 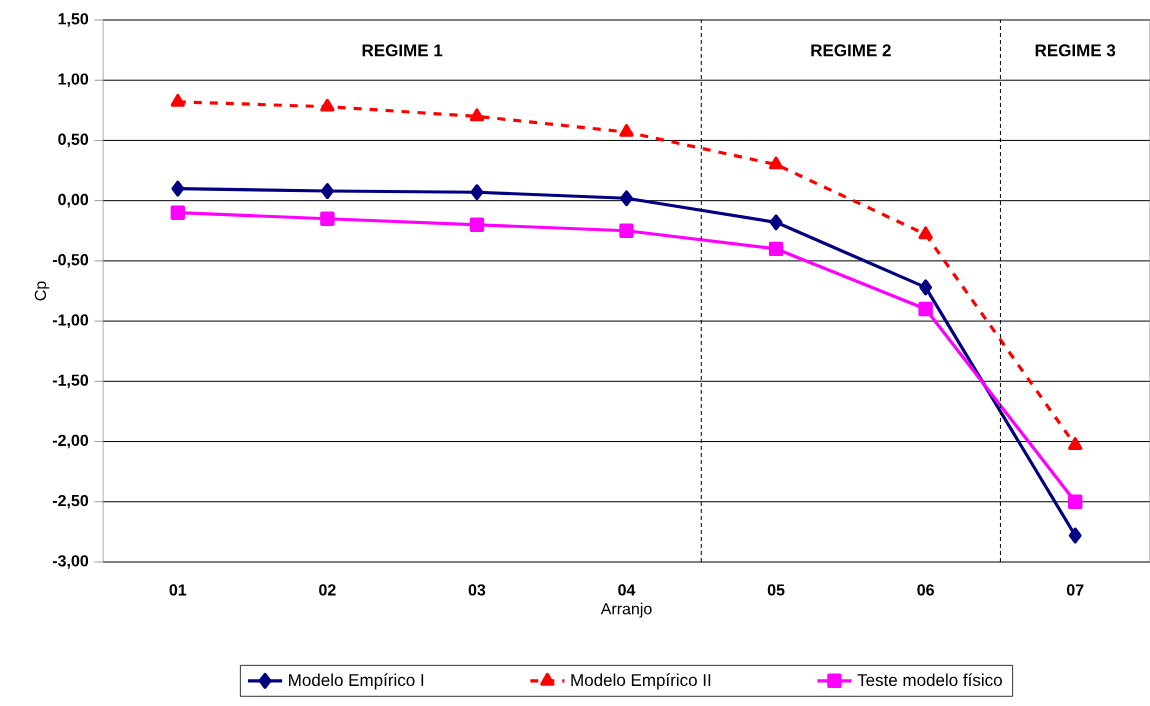 What do you see at coordinates (641, 681) in the screenshot?
I see `legend-label: Modelo Empírico II` at bounding box center [641, 681].